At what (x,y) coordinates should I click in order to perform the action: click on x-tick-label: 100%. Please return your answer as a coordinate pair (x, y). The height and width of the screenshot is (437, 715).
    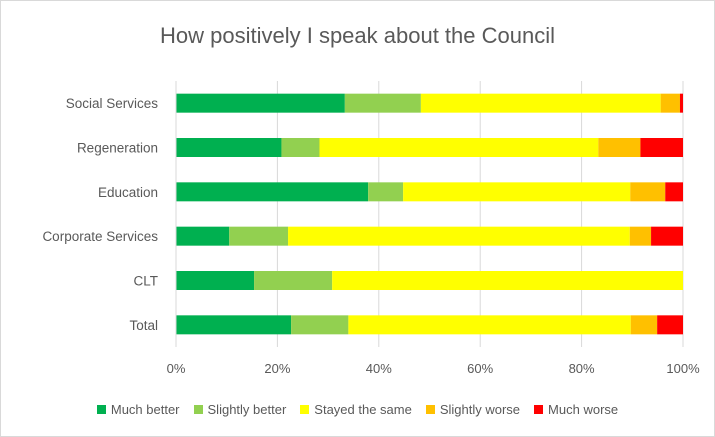
    Looking at the image, I should click on (683, 368).